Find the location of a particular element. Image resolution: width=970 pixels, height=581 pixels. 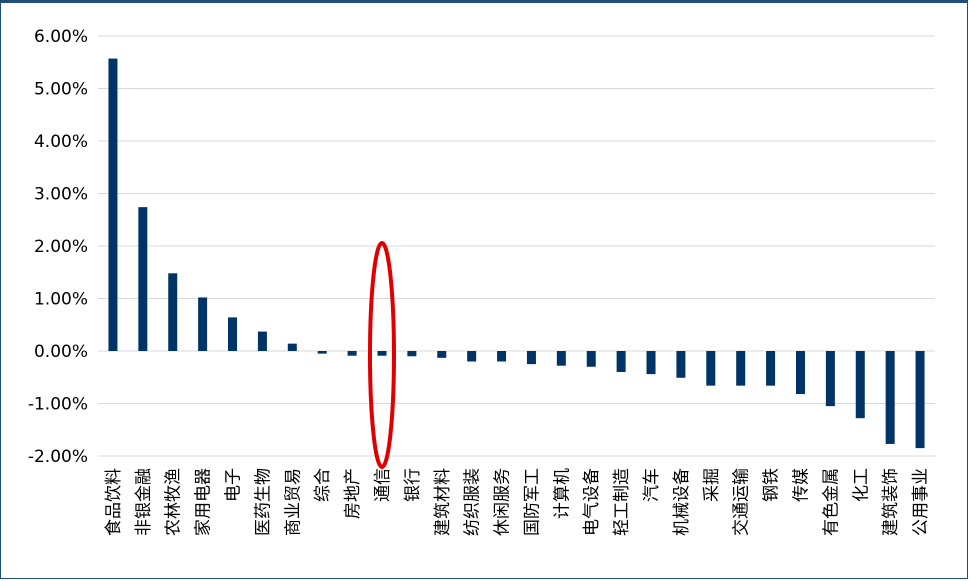

y-tick-label: 1.00% is located at coordinates (61, 300).